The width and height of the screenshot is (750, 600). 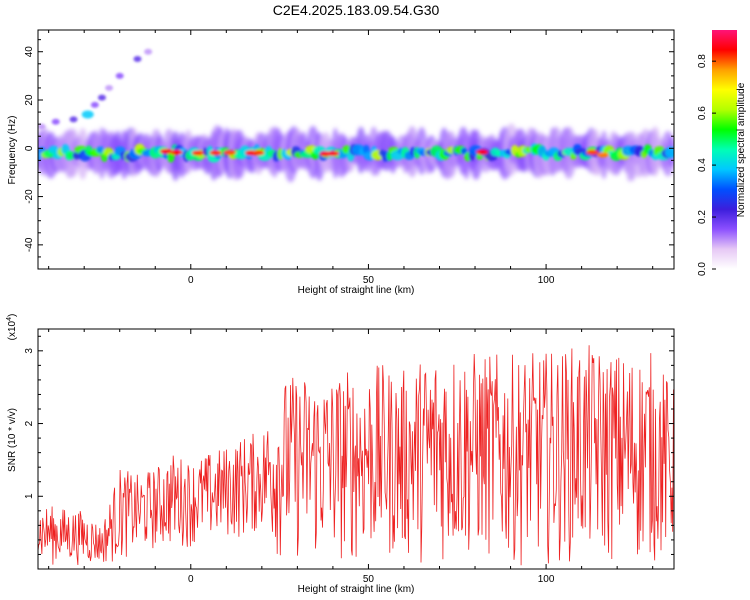 What do you see at coordinates (356, 589) in the screenshot?
I see `snr-x-axis-label: Height of straight line (km)` at bounding box center [356, 589].